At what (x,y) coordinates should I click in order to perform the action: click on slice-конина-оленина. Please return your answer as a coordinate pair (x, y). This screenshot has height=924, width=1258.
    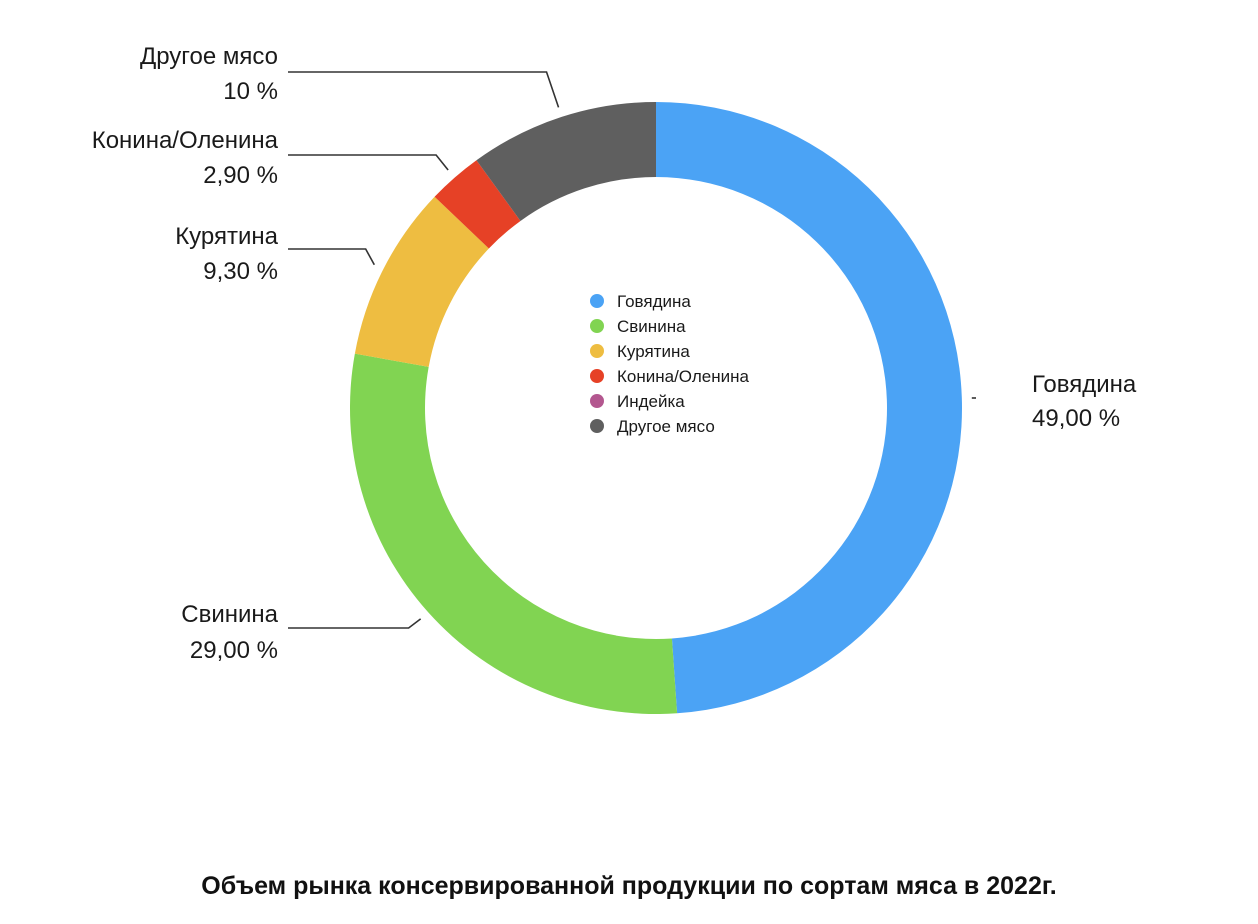
    Looking at the image, I should click on (477, 204).